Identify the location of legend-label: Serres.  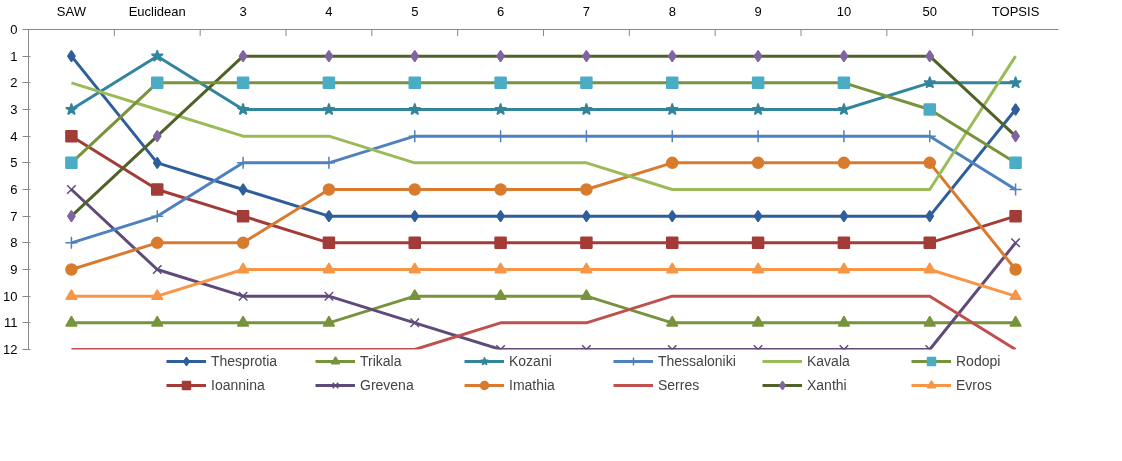
(679, 385).